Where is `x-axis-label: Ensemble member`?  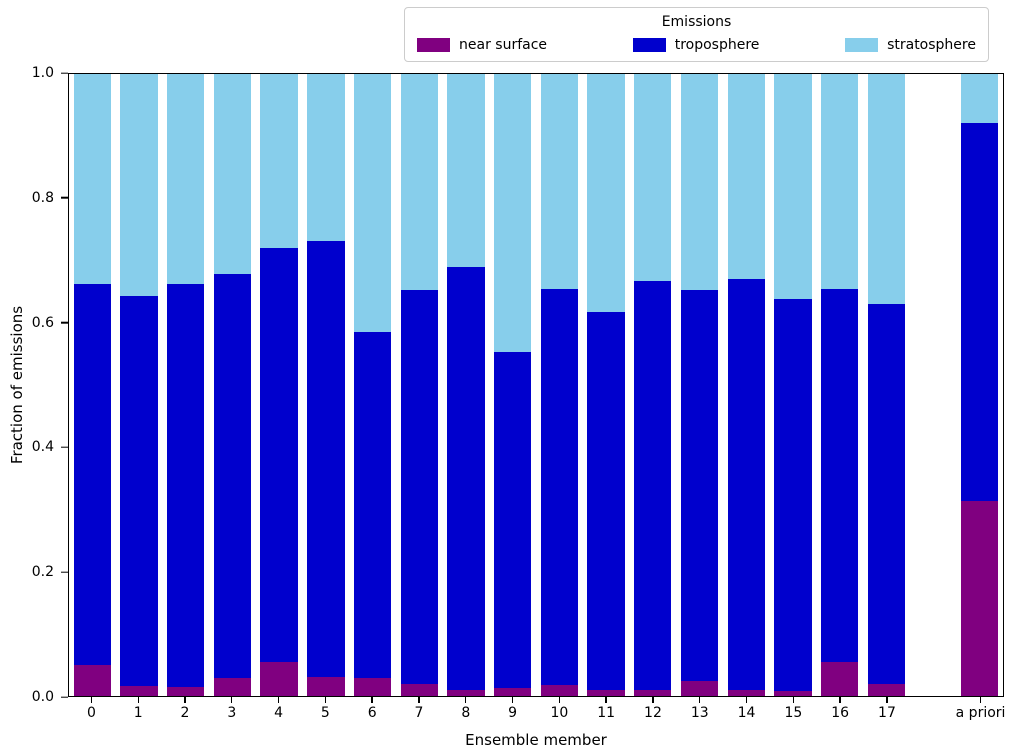
x-axis-label: Ensemble member is located at coordinates (536, 740).